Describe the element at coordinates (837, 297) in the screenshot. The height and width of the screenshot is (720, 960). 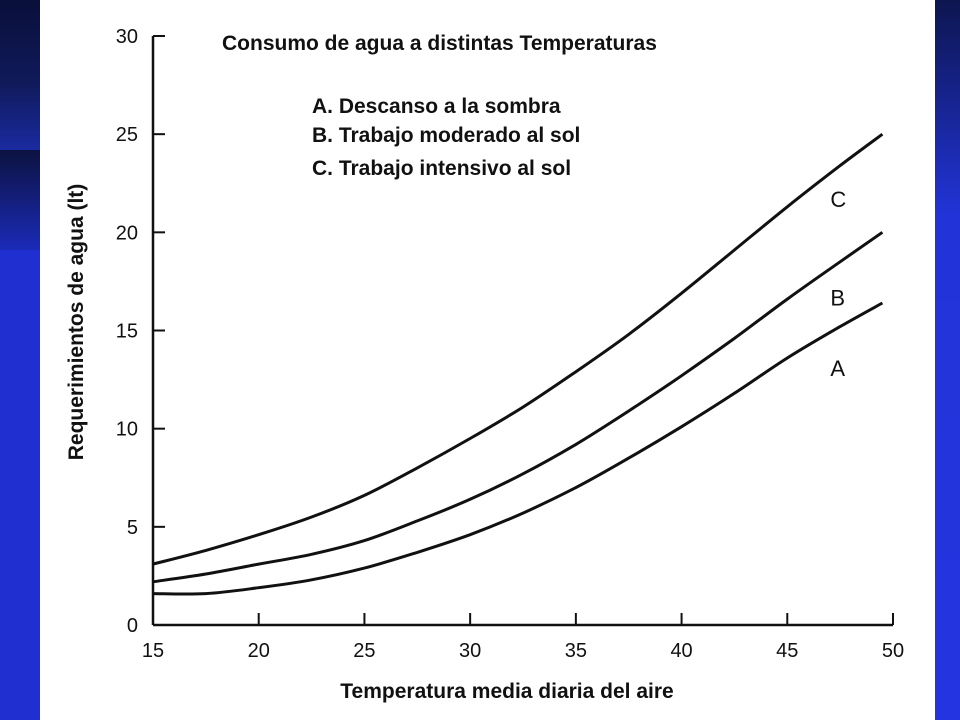
I see `series-label-b: B` at that location.